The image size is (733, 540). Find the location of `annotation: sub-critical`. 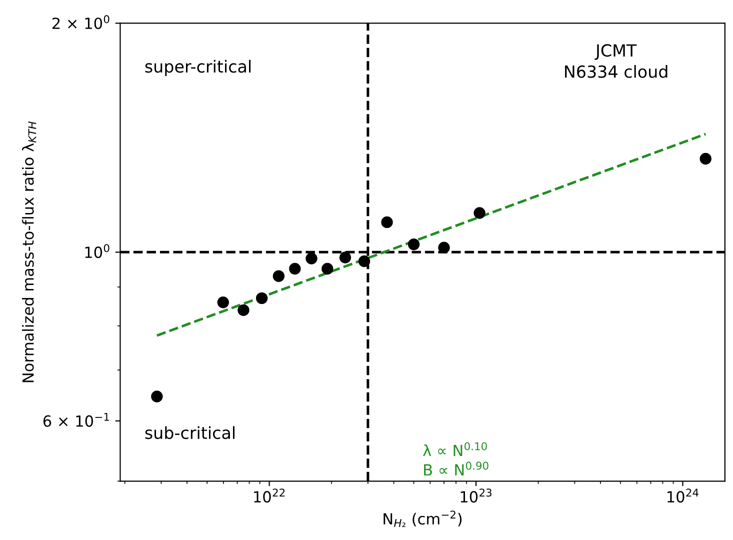

annotation: sub-critical is located at coordinates (189, 433).